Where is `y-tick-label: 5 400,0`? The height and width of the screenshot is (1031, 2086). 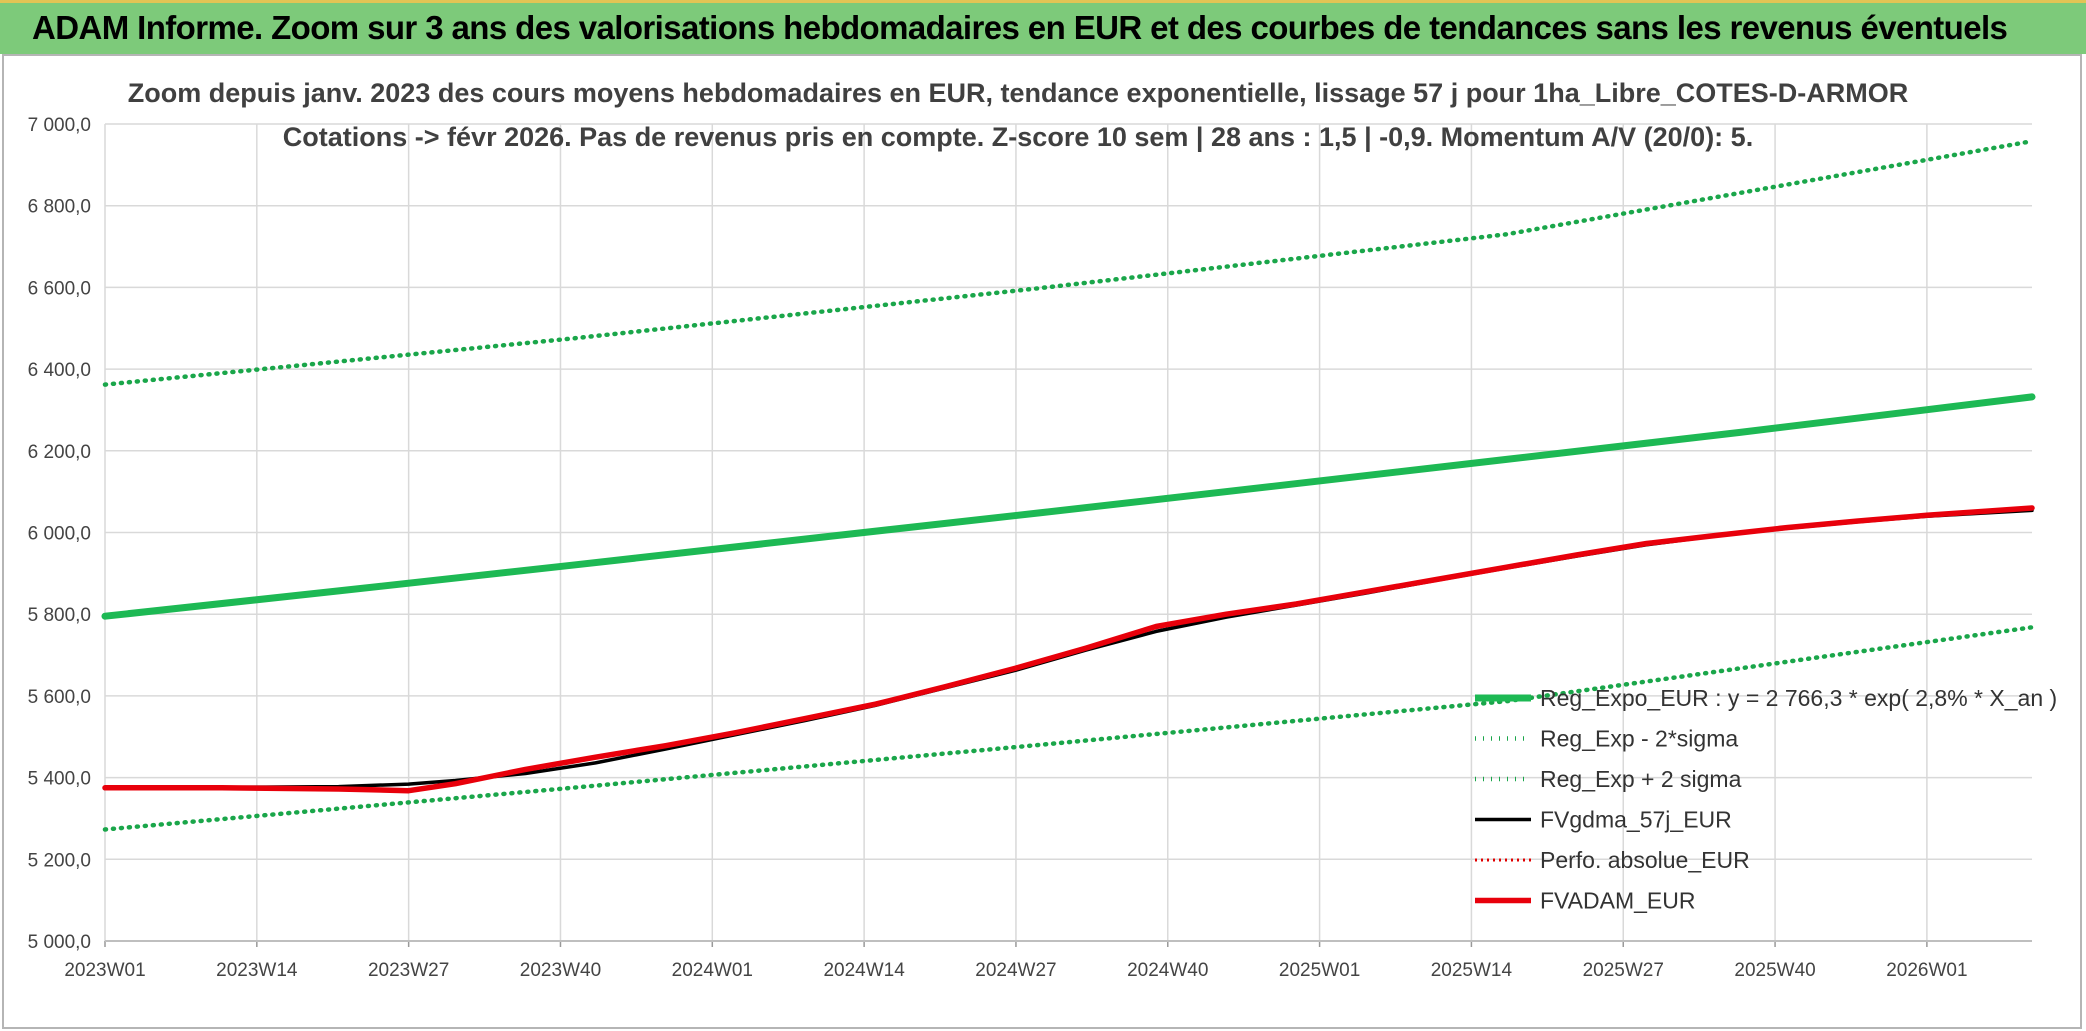 y-tick-label: 5 400,0 is located at coordinates (59, 779).